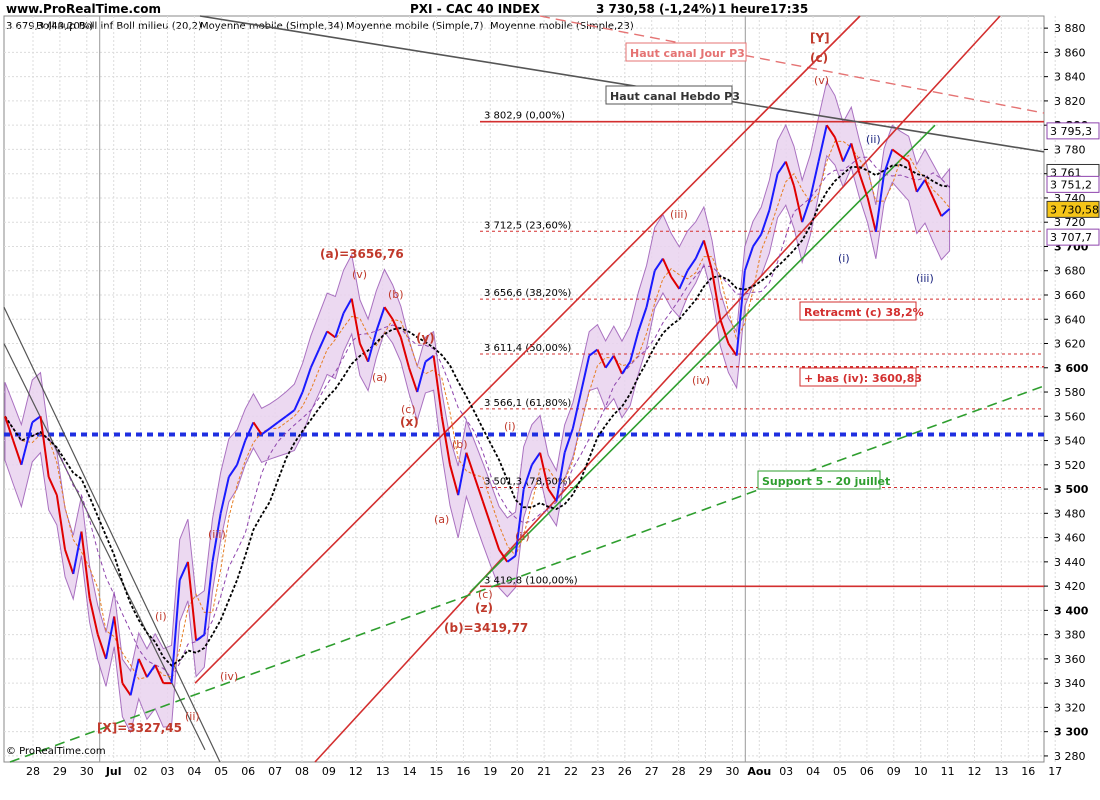 This screenshot has width=1100, height=800. I want to click on x-tick-label: 20, so click(517, 771).